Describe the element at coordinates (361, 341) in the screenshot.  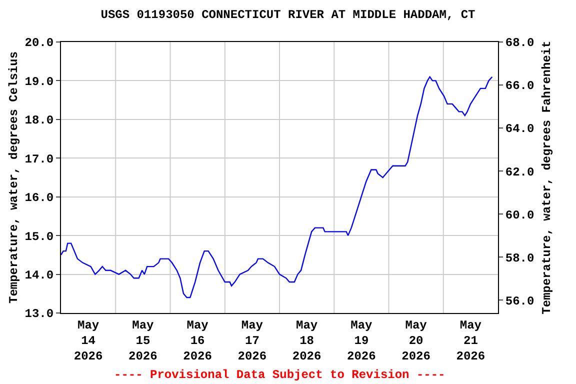
I see `x-tick-label: May 19 2026` at that location.